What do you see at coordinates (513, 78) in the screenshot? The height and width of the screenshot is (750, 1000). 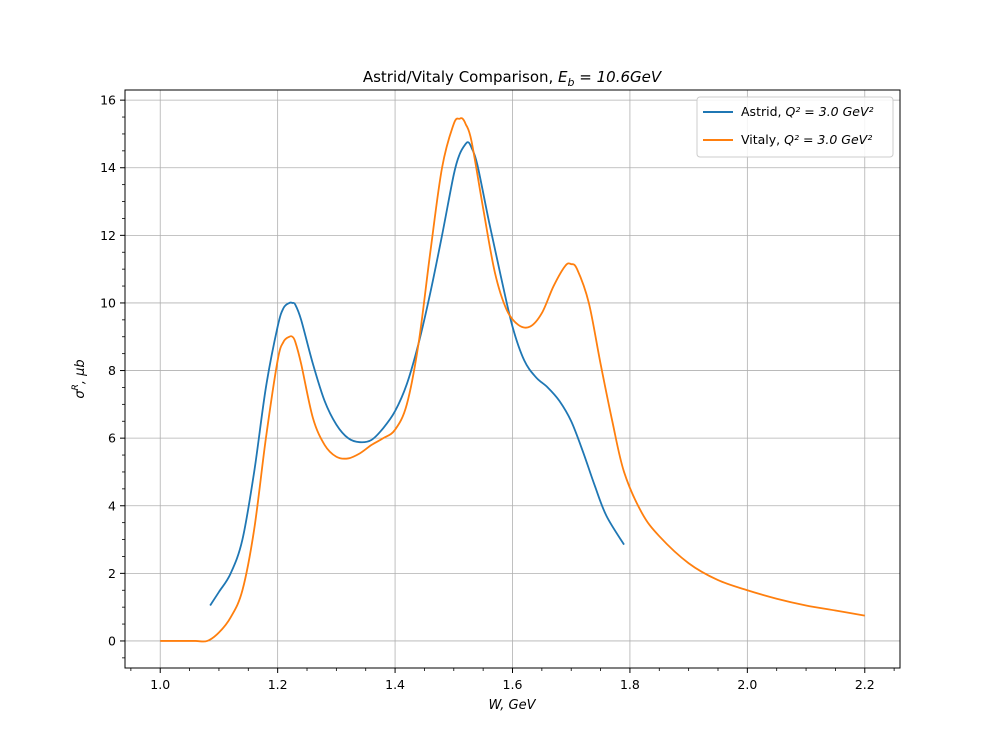 I see `chart-title: Astrid/Vitaly Comparison, Eb = 10.6GeV` at bounding box center [513, 78].